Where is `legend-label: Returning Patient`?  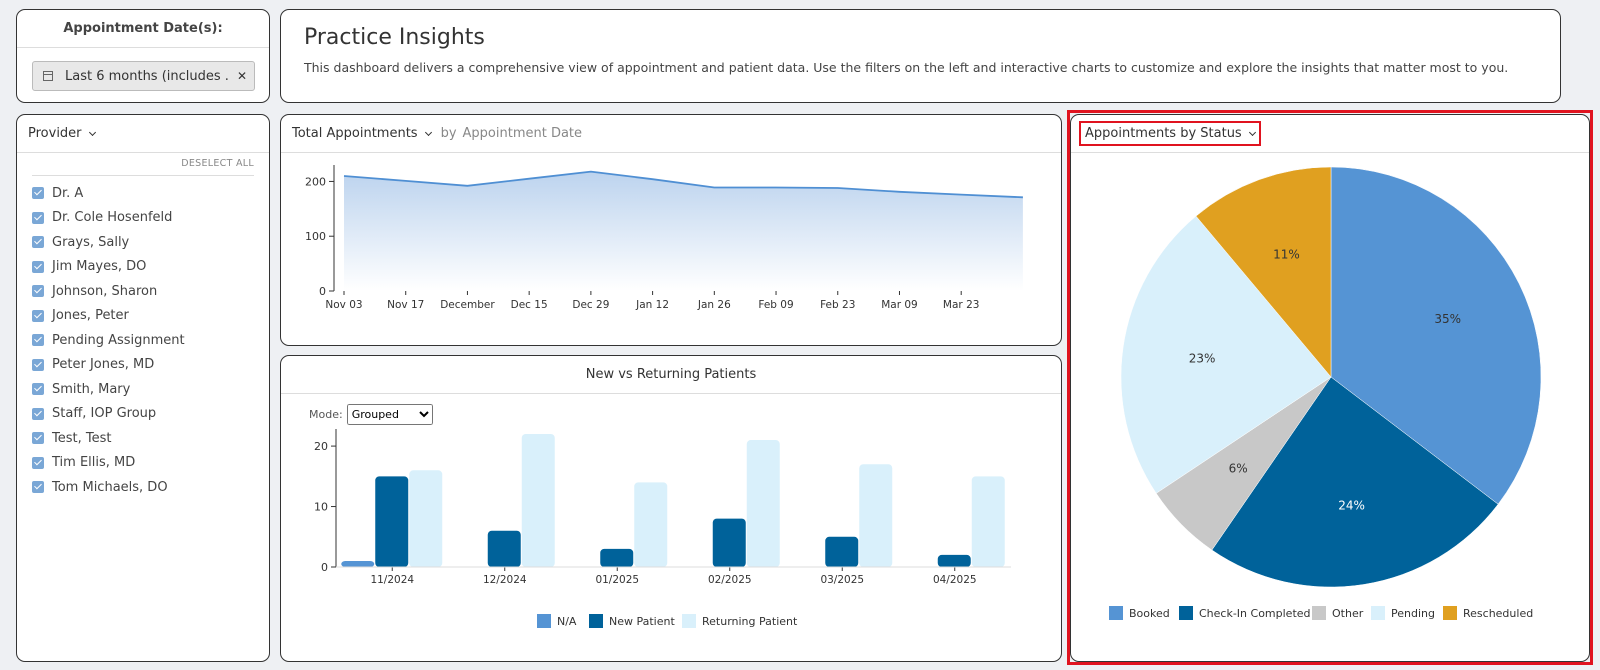
legend-label: Returning Patient is located at coordinates (750, 621).